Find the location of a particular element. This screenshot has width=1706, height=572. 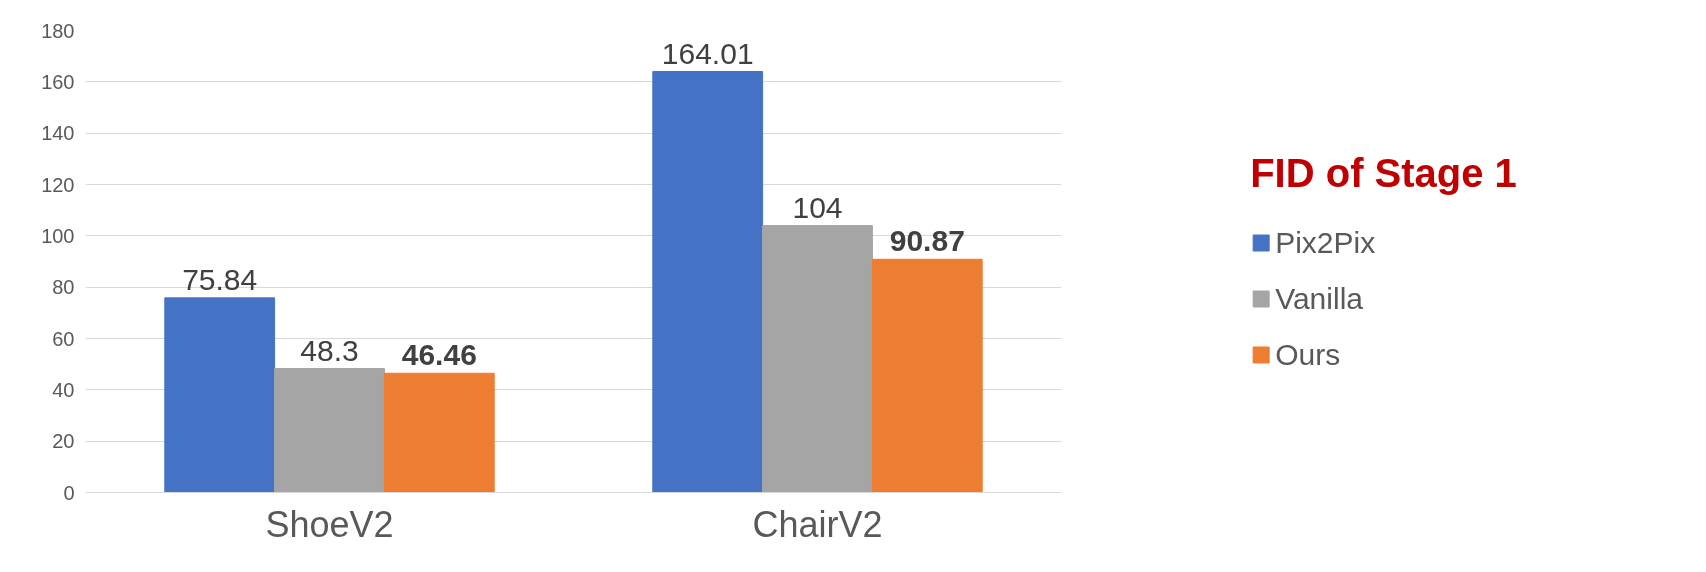

y-tick-label: 140 is located at coordinates (58, 133).